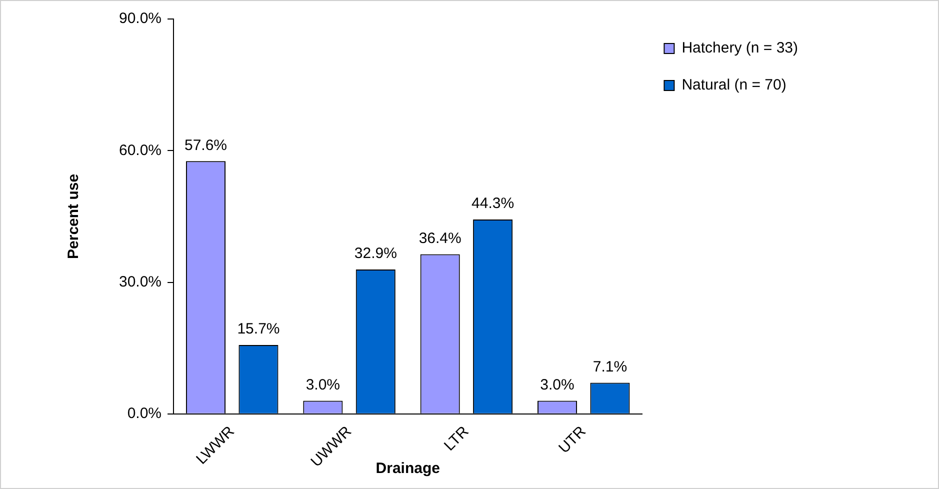  I want to click on x-tick-label: LTR, so click(456, 438).